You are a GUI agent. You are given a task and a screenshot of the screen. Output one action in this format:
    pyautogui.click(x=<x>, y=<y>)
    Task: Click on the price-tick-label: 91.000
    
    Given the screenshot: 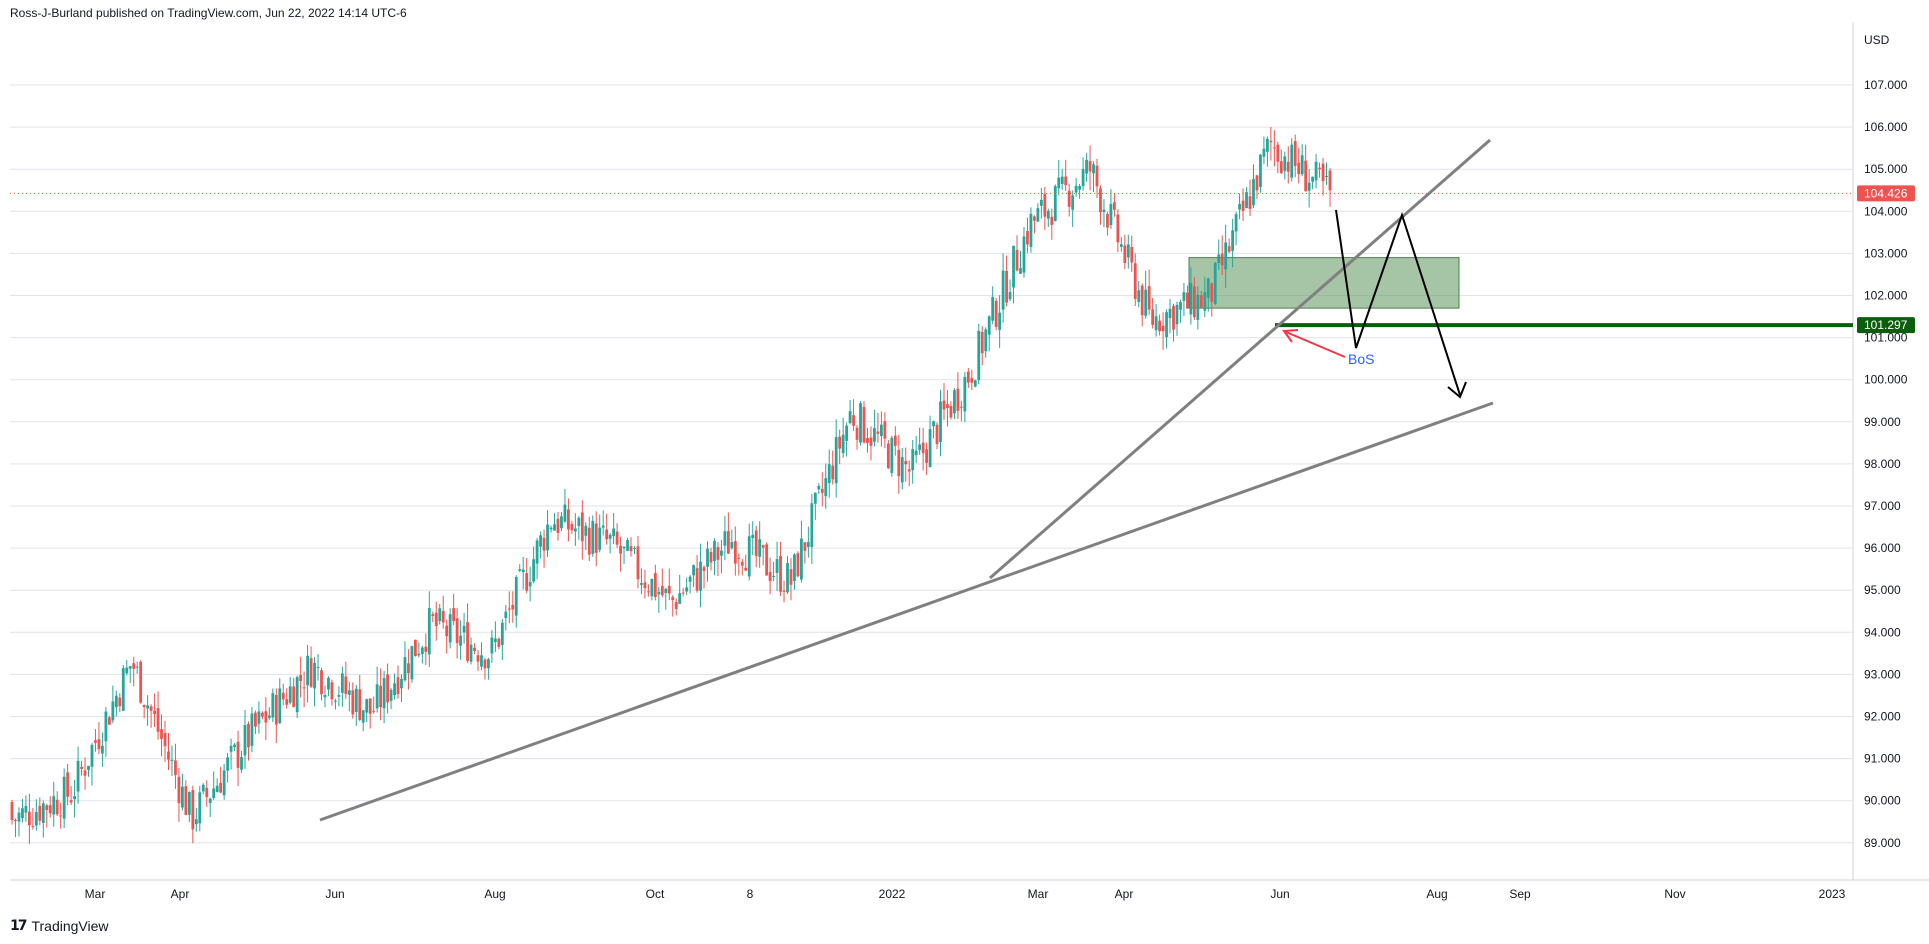 What is the action you would take?
    pyautogui.click(x=1882, y=759)
    